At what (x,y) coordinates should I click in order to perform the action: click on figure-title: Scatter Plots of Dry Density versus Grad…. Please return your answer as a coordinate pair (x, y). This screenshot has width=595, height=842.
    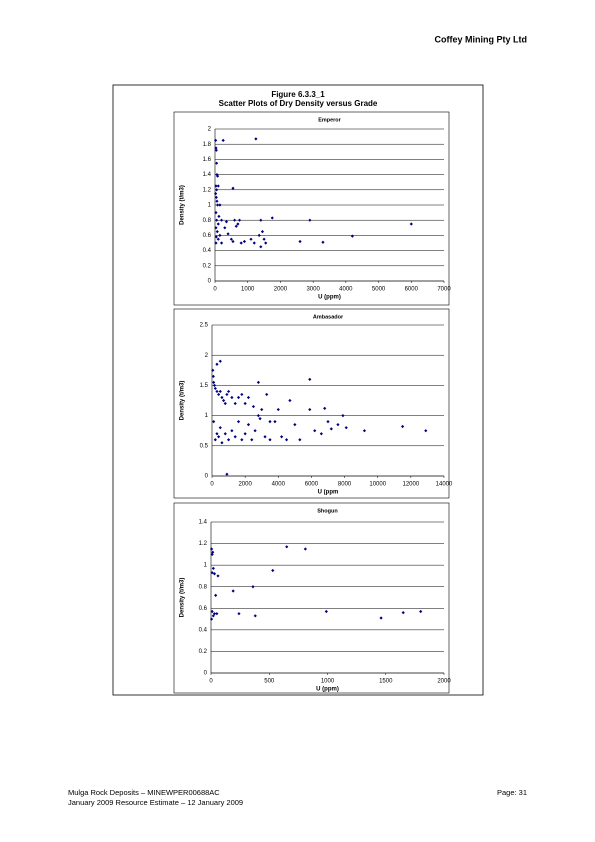
    Looking at the image, I should click on (298, 103).